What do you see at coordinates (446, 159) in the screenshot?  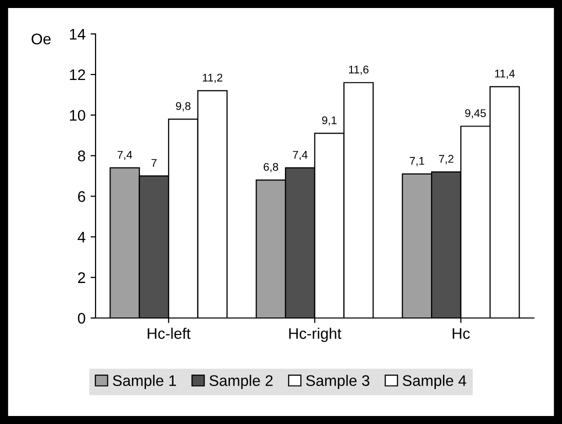 I see `data-label: 7,2` at bounding box center [446, 159].